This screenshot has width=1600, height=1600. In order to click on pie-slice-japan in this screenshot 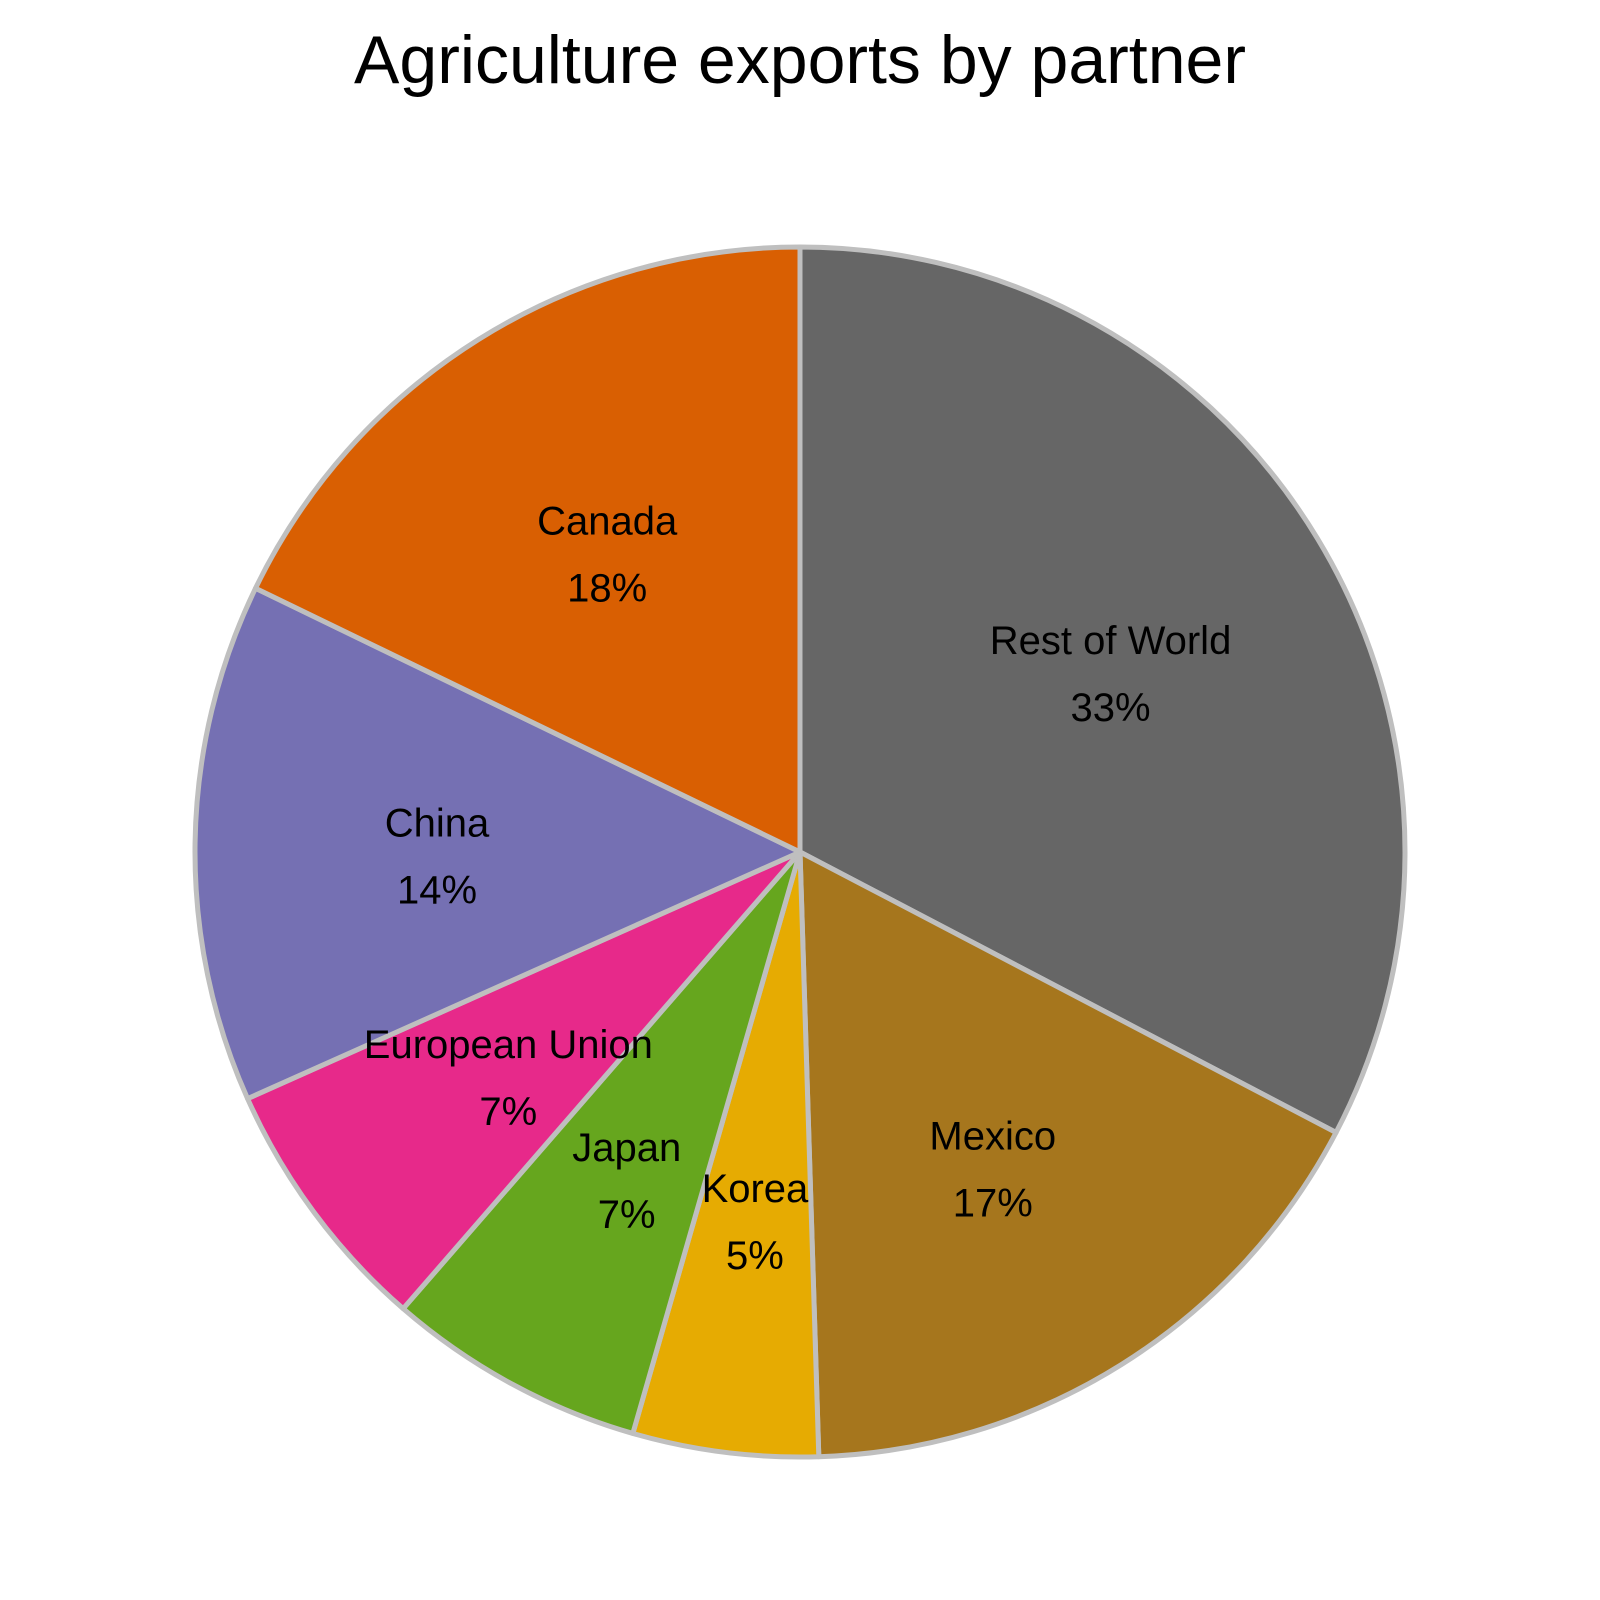, I will do `click(601, 1142)`.